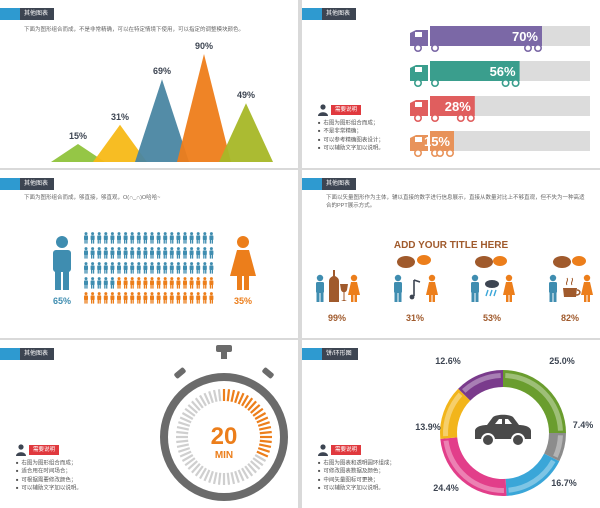 The image size is (600, 508). Describe the element at coordinates (585, 298) in the screenshot. I see `woman-leg` at that location.